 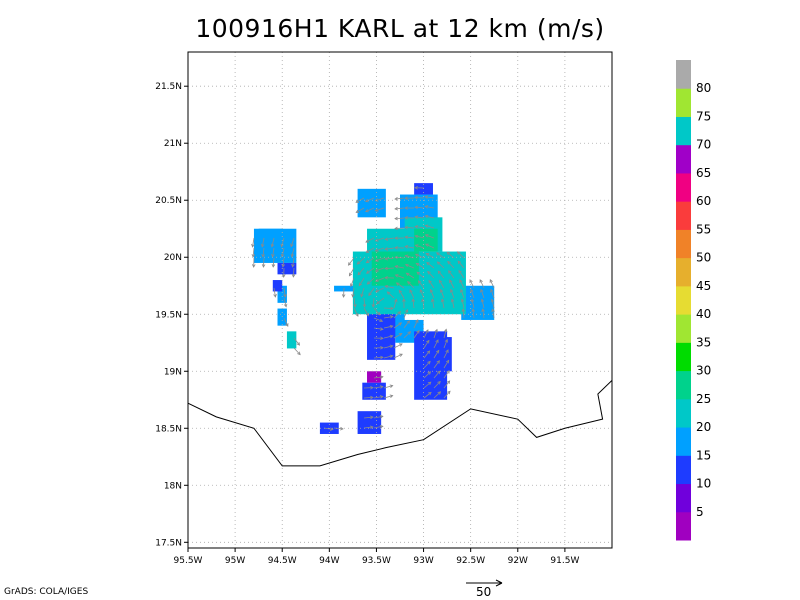 I want to click on longitude-tick-label: 91.5W, so click(x=564, y=561).